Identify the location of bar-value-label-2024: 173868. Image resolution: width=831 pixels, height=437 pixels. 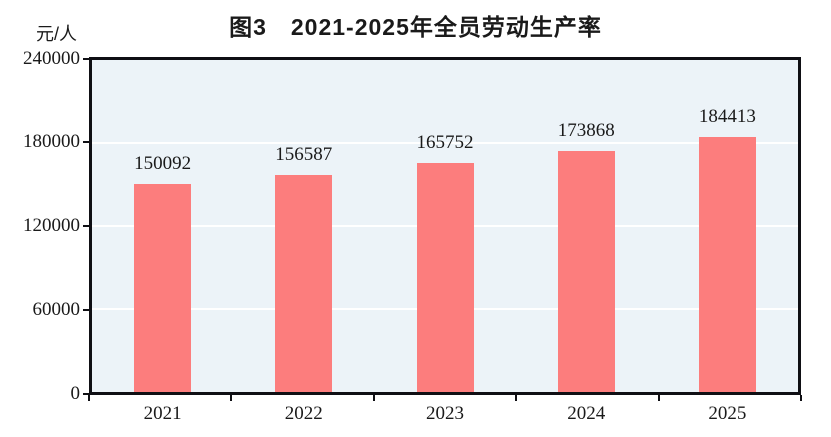
(586, 131).